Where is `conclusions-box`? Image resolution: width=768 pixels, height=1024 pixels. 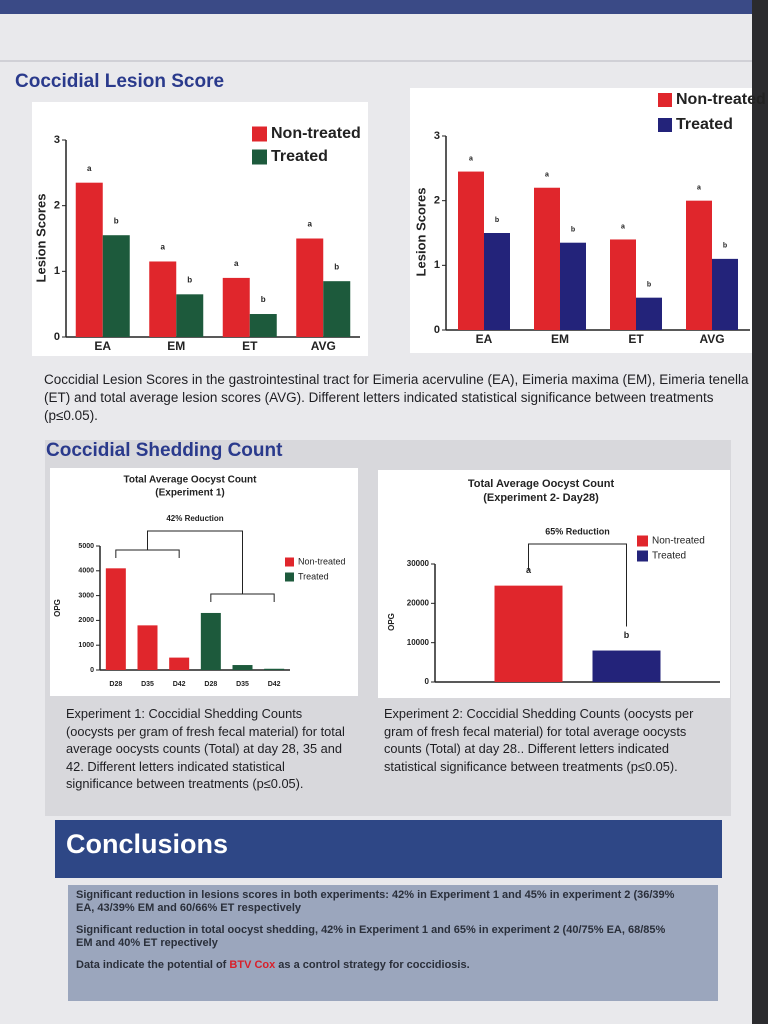
conclusions-box is located at coordinates (393, 943).